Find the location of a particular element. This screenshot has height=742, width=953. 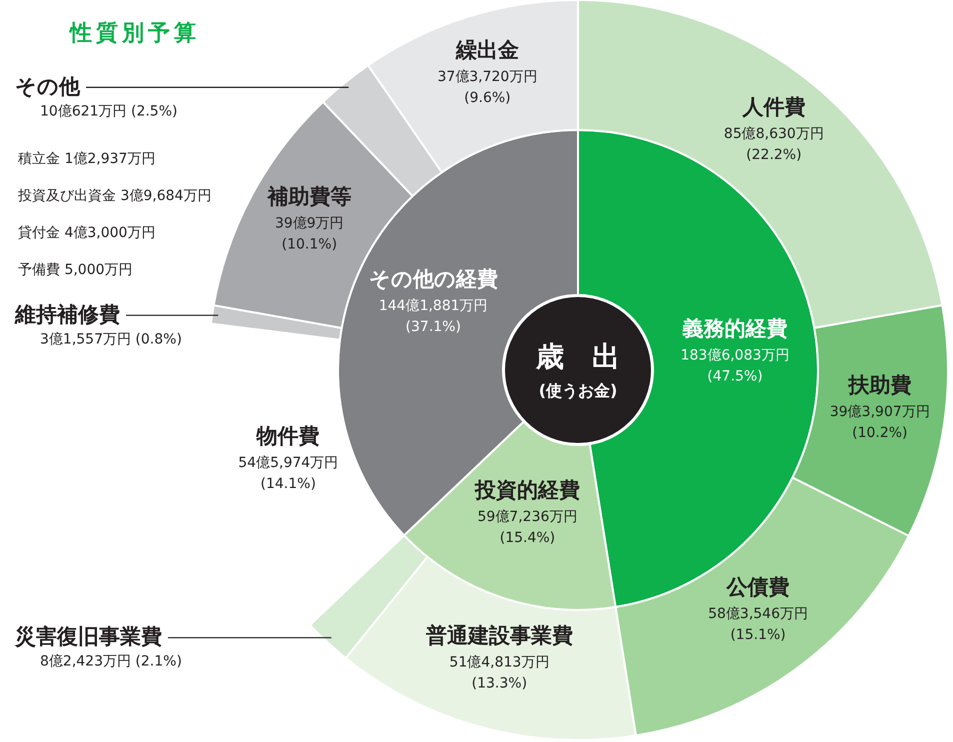

data-label: 39億9万円 (10.1%) is located at coordinates (309, 234).